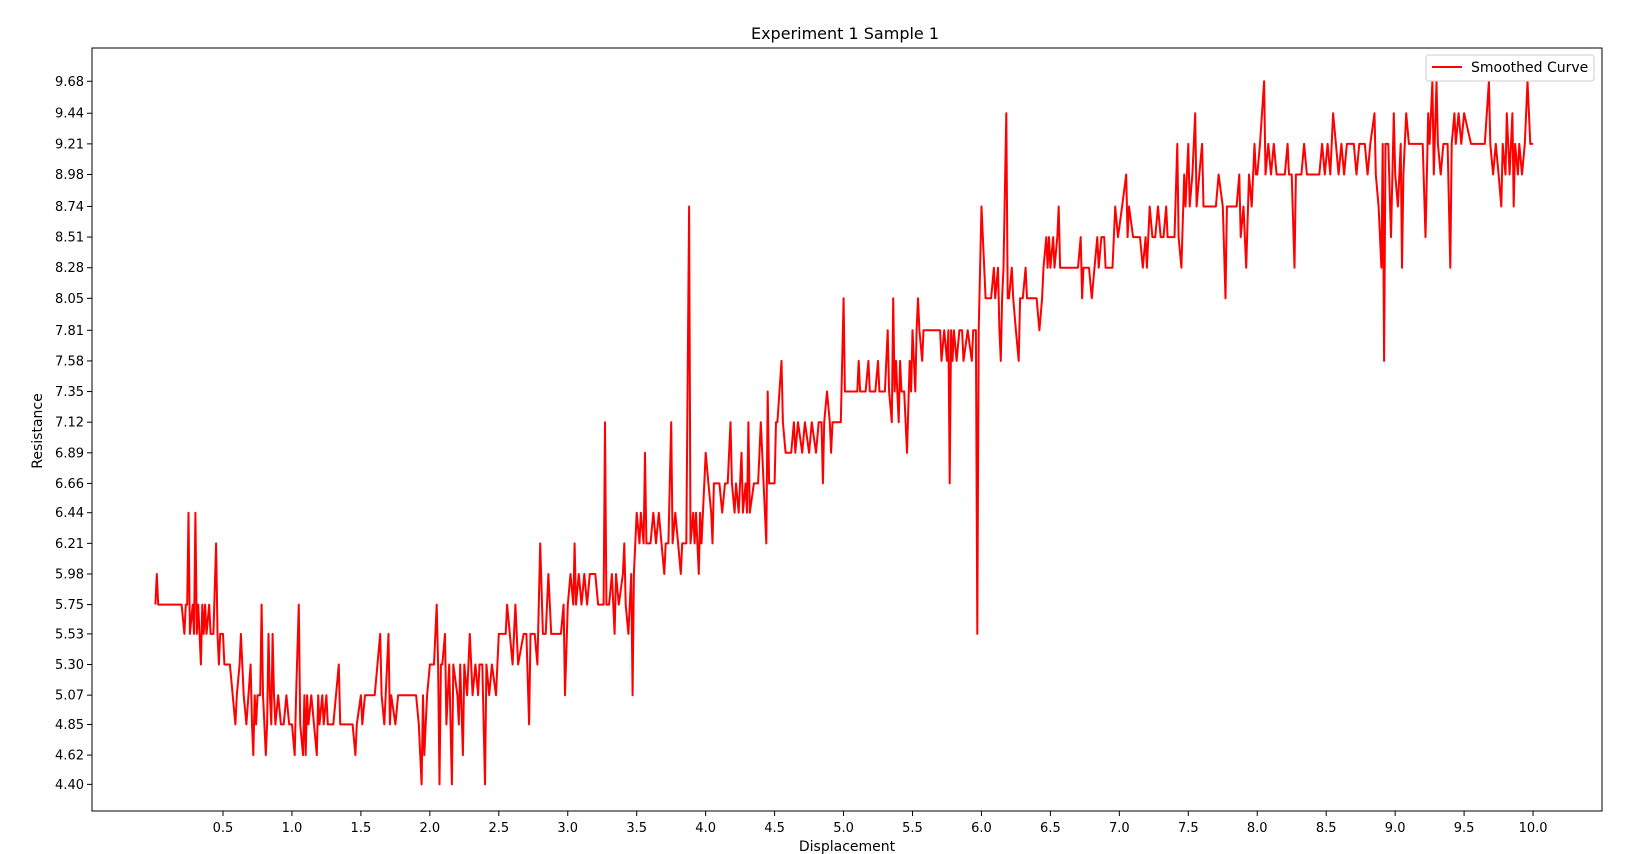 This screenshot has width=1636, height=854. I want to click on y-tick-label: 8.74, so click(69, 207).